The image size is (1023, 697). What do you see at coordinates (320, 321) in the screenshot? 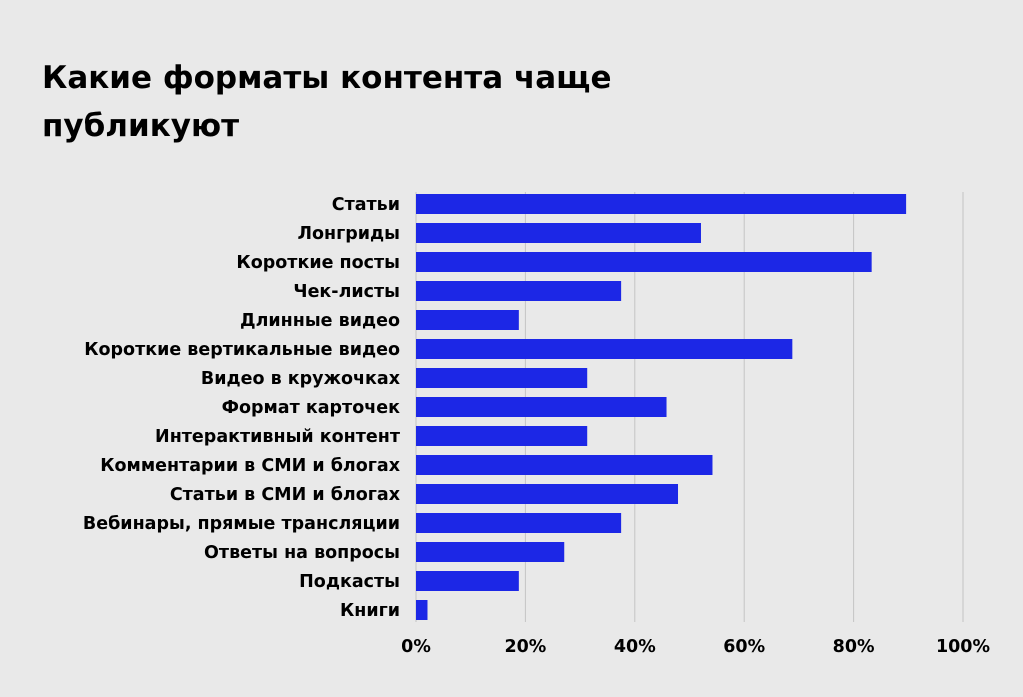
I see `category-label: Длинные видео` at bounding box center [320, 321].